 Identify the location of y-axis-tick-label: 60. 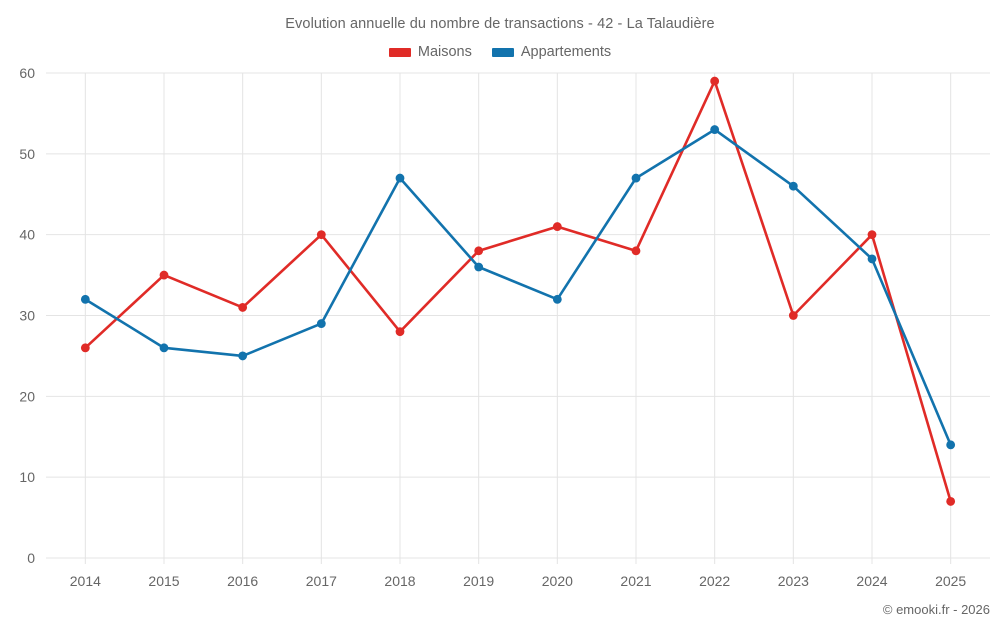
(27, 73).